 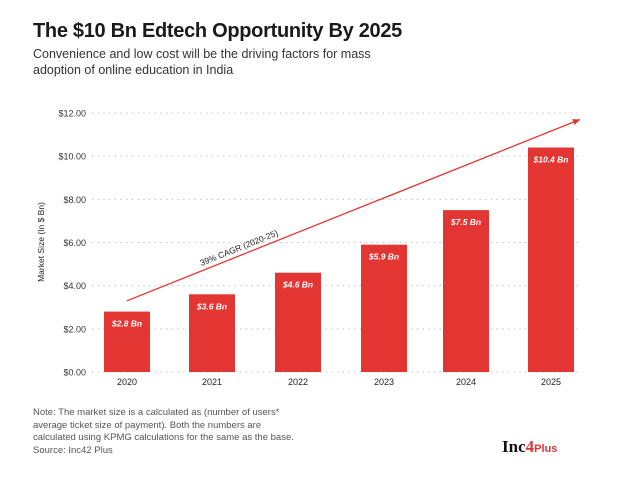 I want to click on x-tick-label: 2024, so click(x=466, y=382).